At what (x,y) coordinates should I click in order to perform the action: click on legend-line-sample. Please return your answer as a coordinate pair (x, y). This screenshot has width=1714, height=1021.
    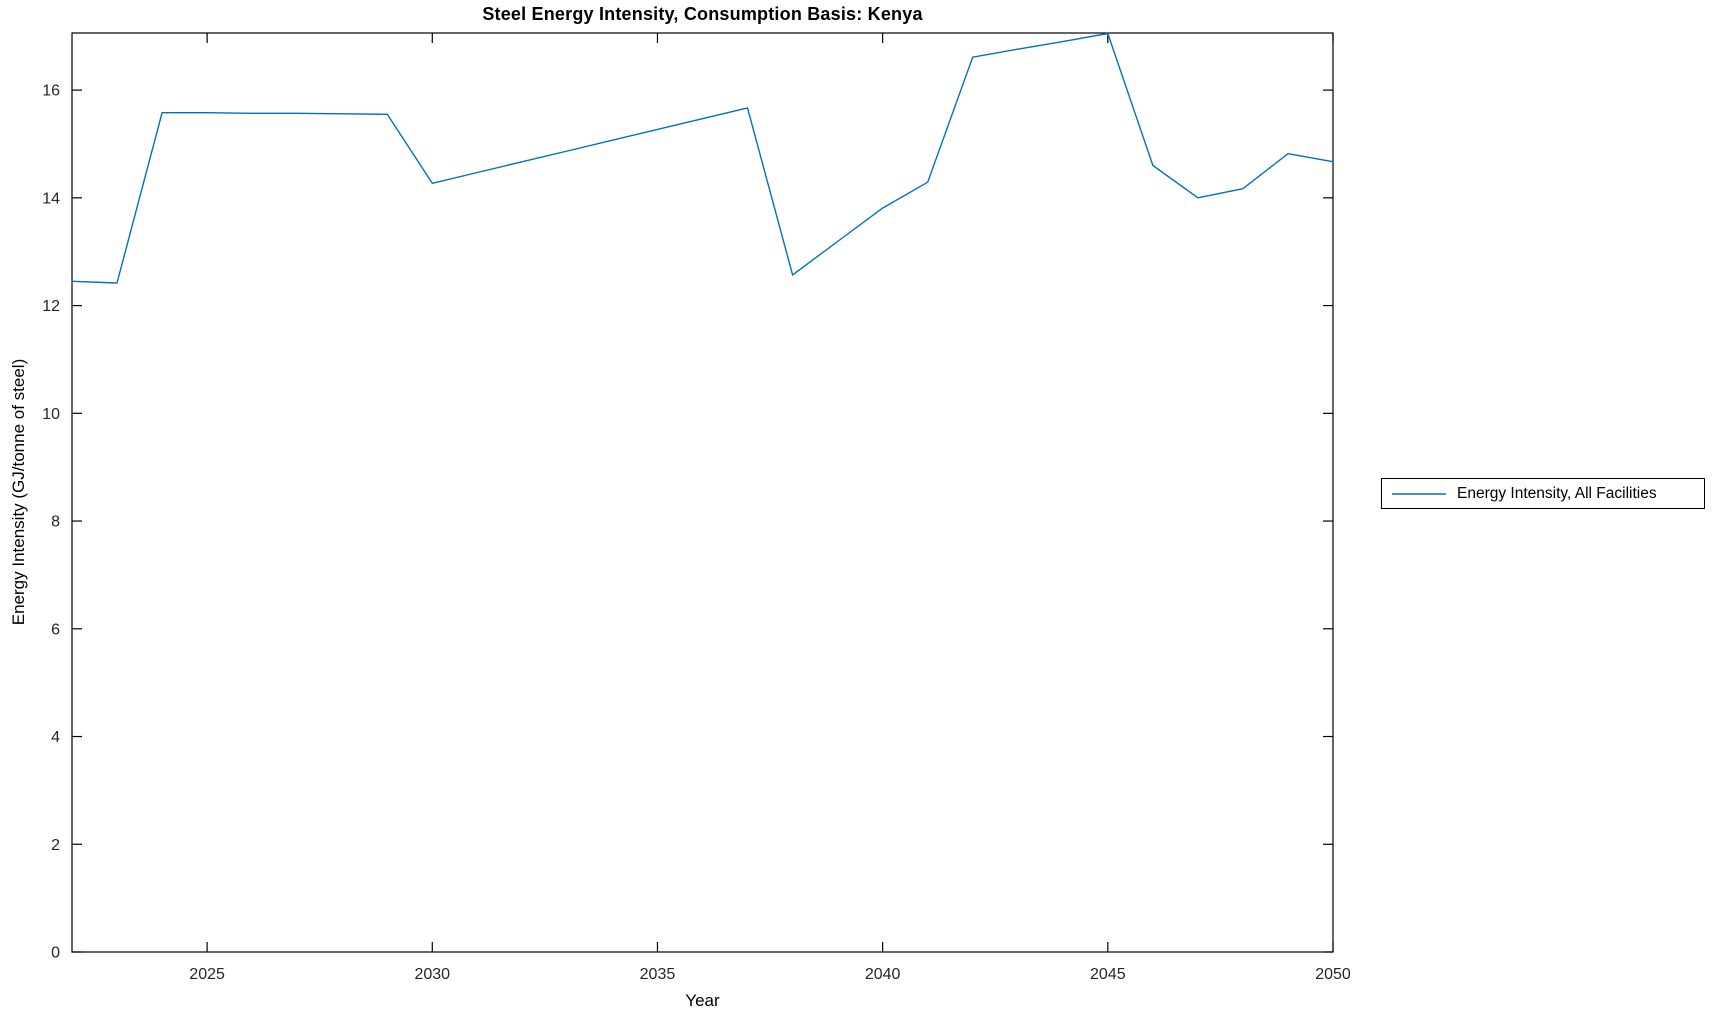
    Looking at the image, I should click on (1419, 493).